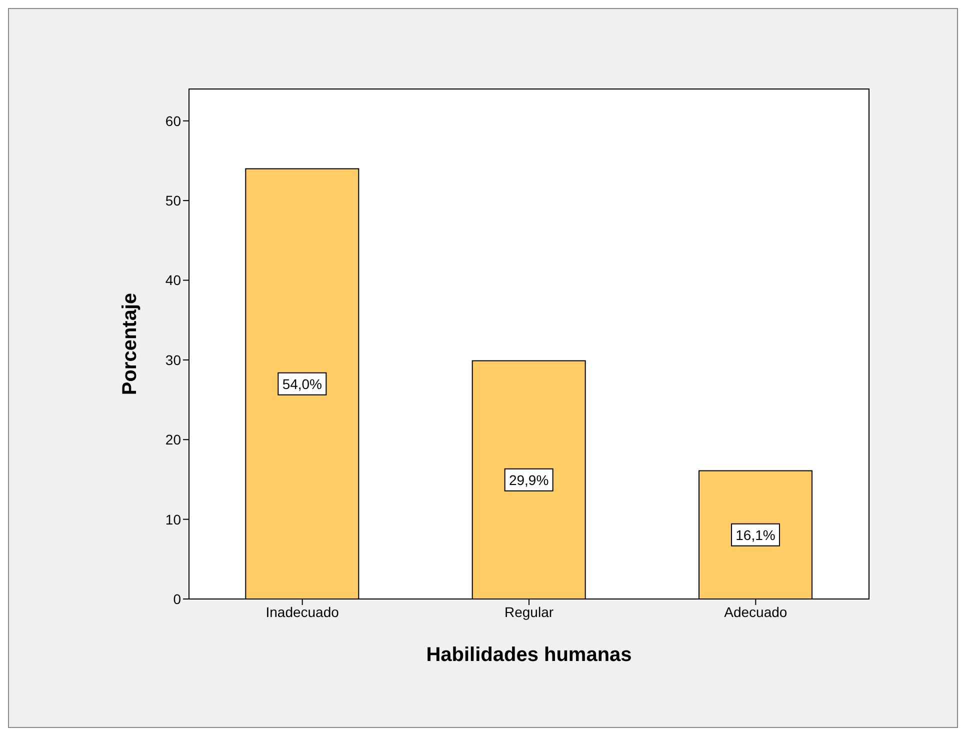 The height and width of the screenshot is (734, 964). What do you see at coordinates (303, 612) in the screenshot?
I see `x-tick-label: Inadecuado` at bounding box center [303, 612].